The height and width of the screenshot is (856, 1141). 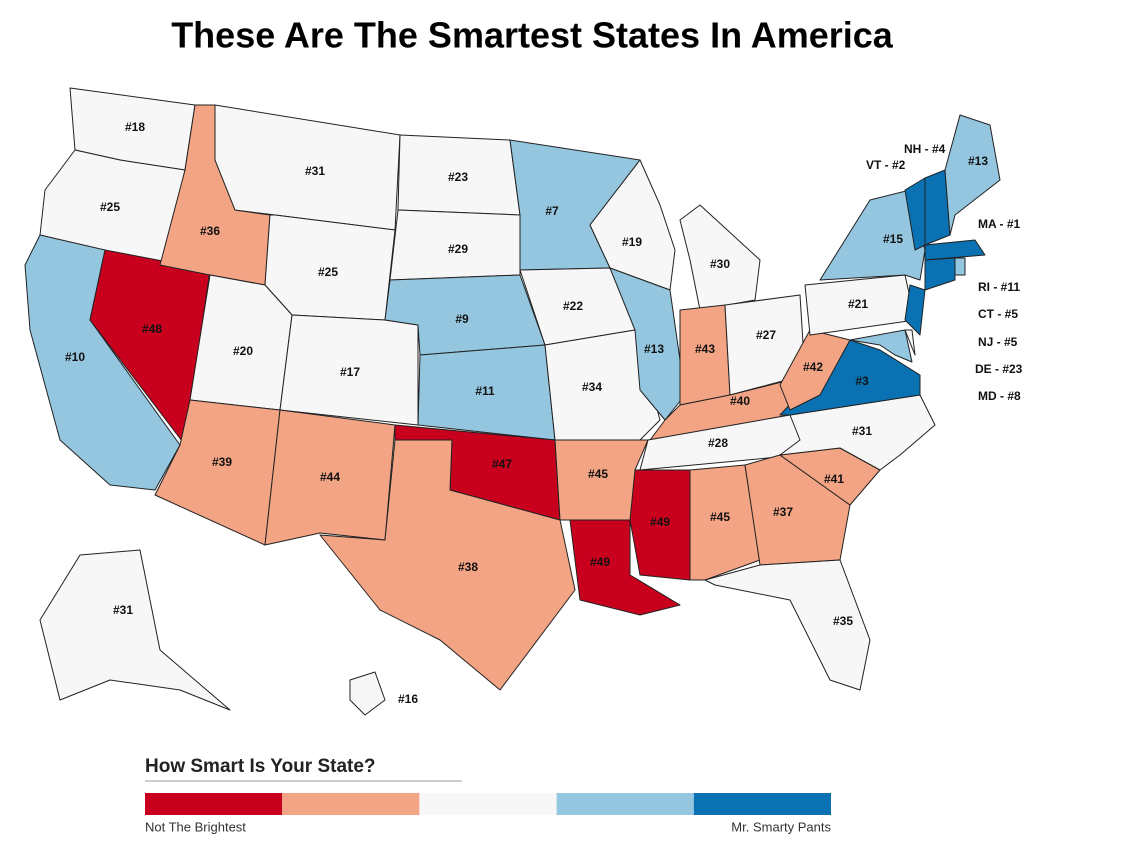 What do you see at coordinates (858, 304) in the screenshot?
I see `state-label: #21` at bounding box center [858, 304].